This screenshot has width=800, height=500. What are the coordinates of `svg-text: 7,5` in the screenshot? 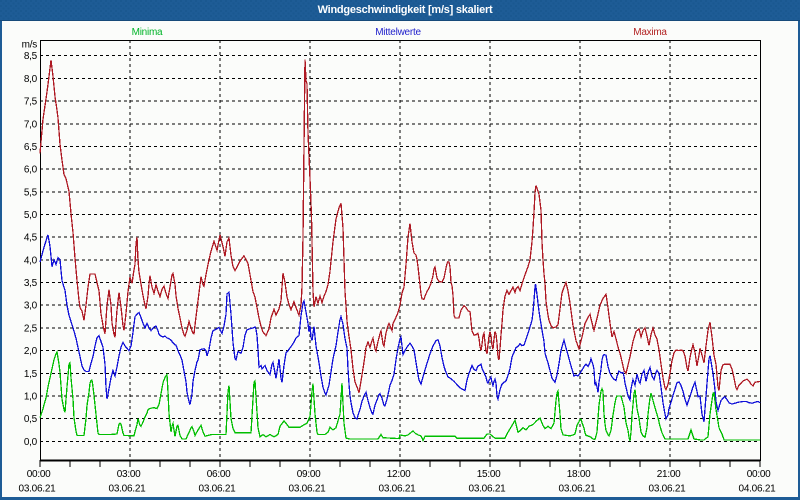 It's located at (31, 102).